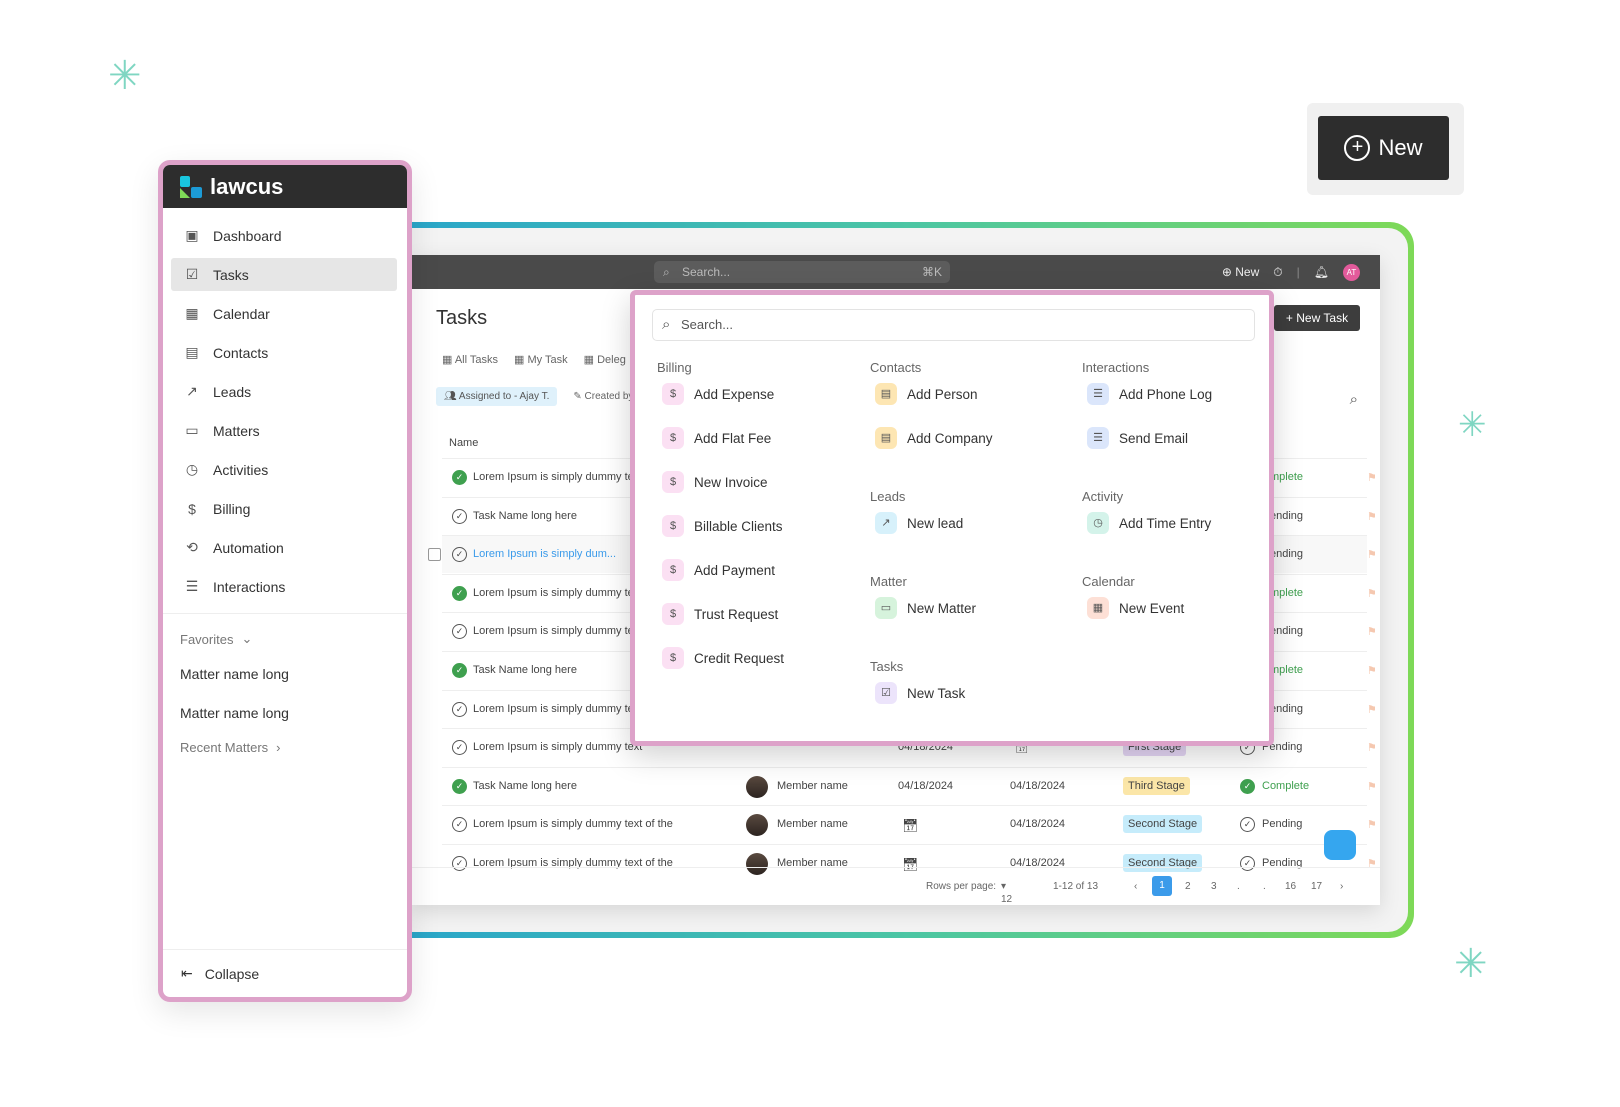  Describe the element at coordinates (1162, 886) in the screenshot. I see `page-1-button: 1` at that location.